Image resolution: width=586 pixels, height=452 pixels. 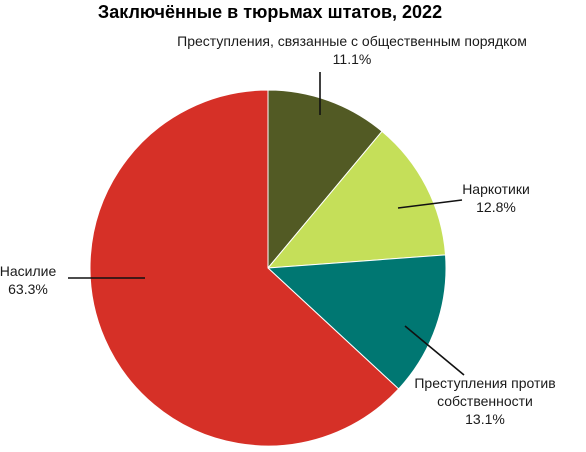 I want to click on slice-drugs, so click(x=356, y=199).